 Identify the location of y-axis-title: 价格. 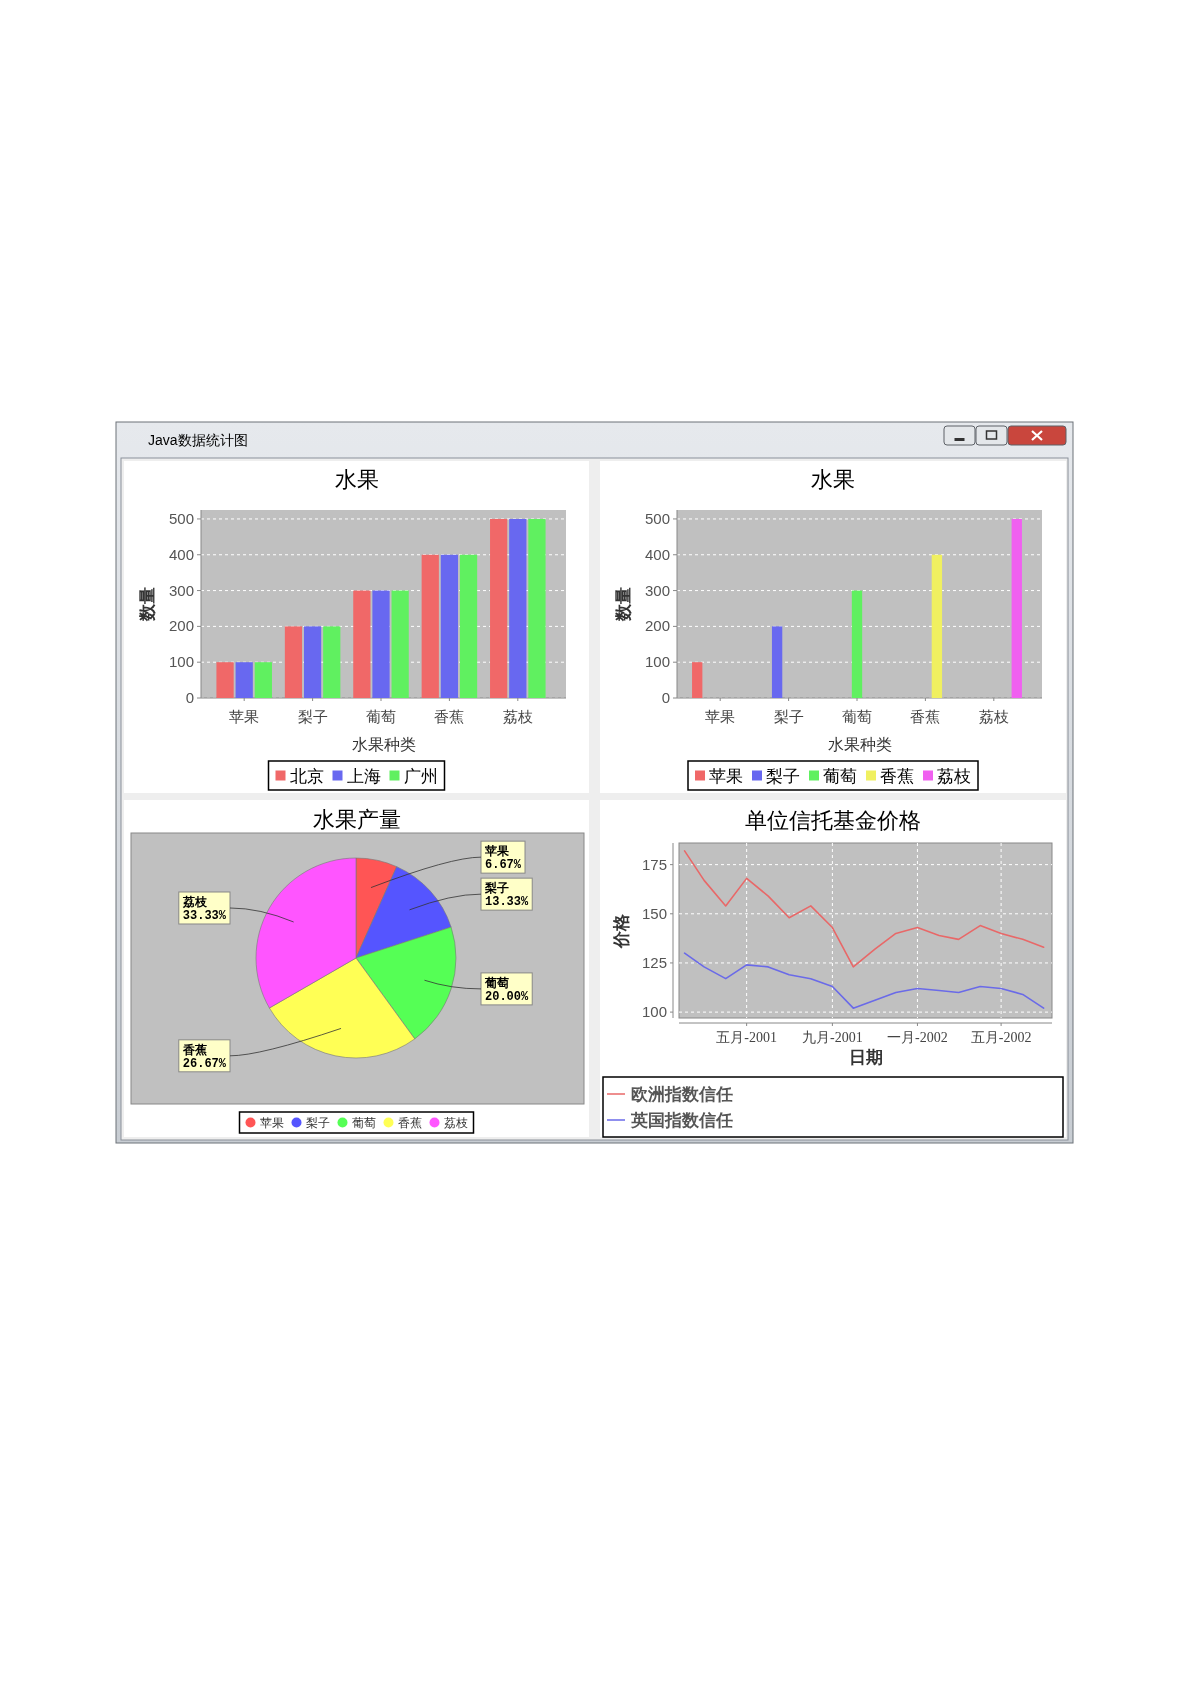
(621, 930).